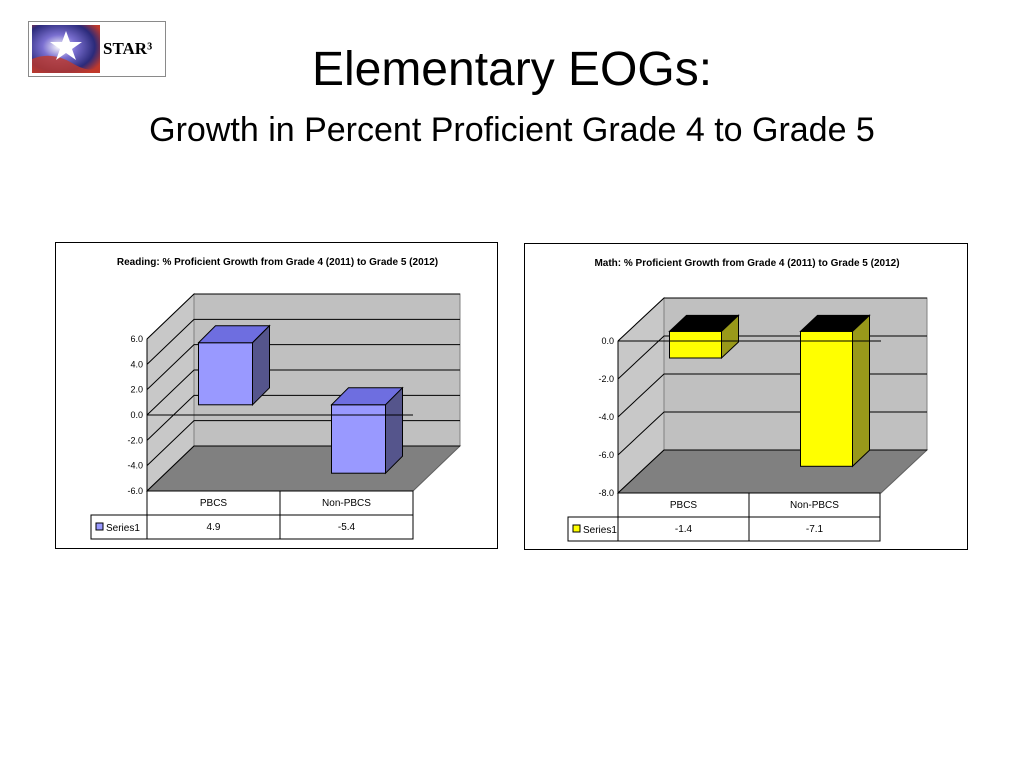  I want to click on star3-logo: STAR³, so click(97, 49).